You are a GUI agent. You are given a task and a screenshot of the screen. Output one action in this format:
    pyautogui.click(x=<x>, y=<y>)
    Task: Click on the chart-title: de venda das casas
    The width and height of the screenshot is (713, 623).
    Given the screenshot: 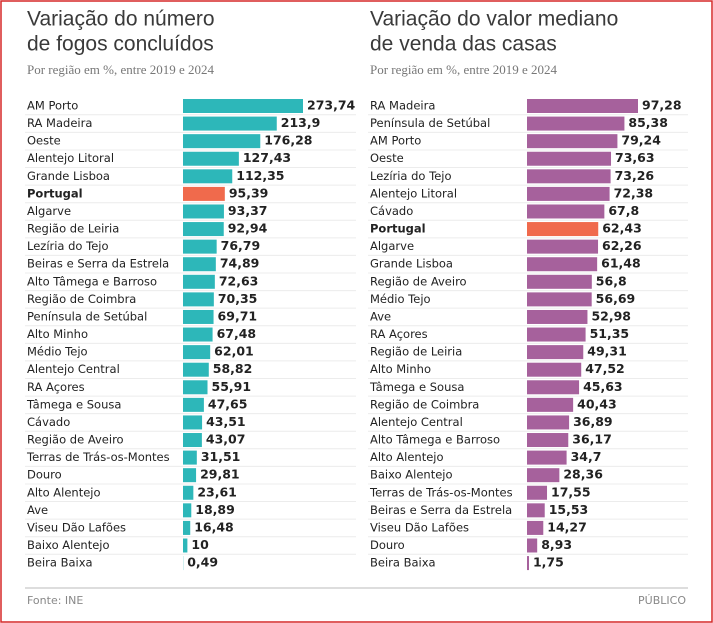 What is the action you would take?
    pyautogui.click(x=463, y=44)
    